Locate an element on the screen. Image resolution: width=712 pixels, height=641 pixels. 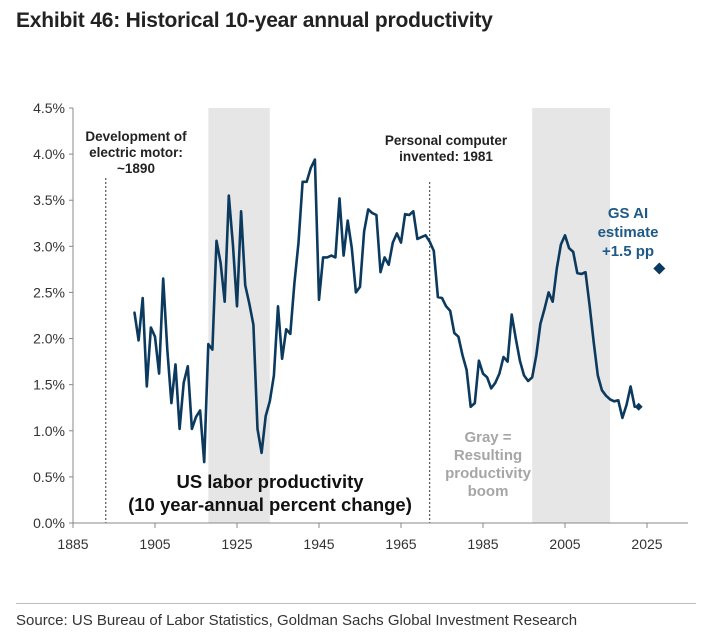
y-tick-label: 2.5% is located at coordinates (49, 292).